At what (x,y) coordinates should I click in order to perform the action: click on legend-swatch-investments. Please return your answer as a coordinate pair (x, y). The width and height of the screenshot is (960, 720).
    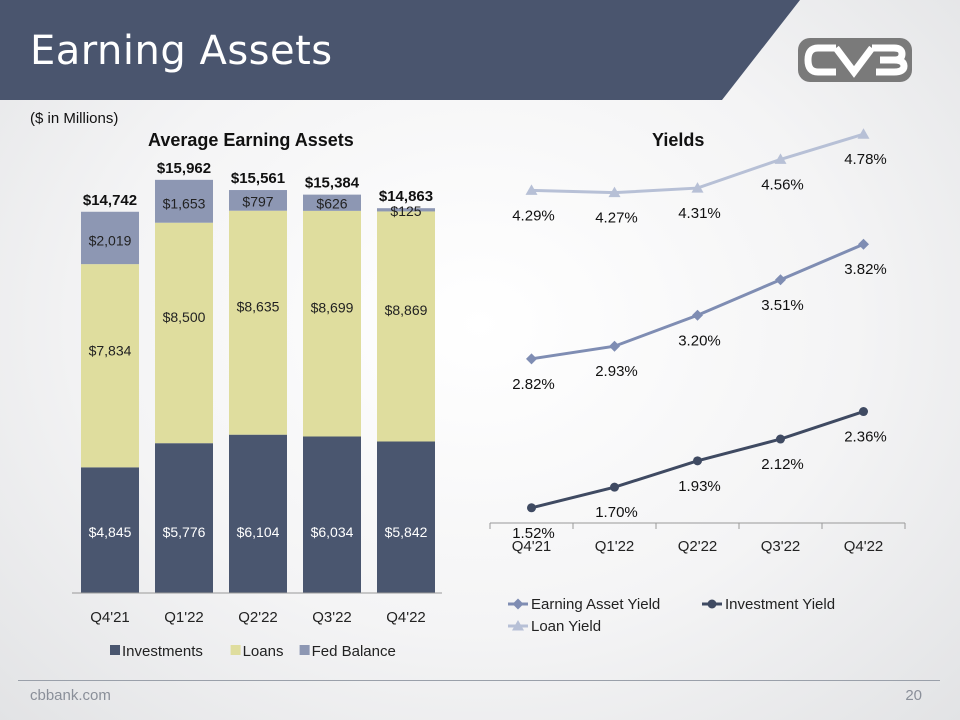
    Looking at the image, I should click on (115, 650).